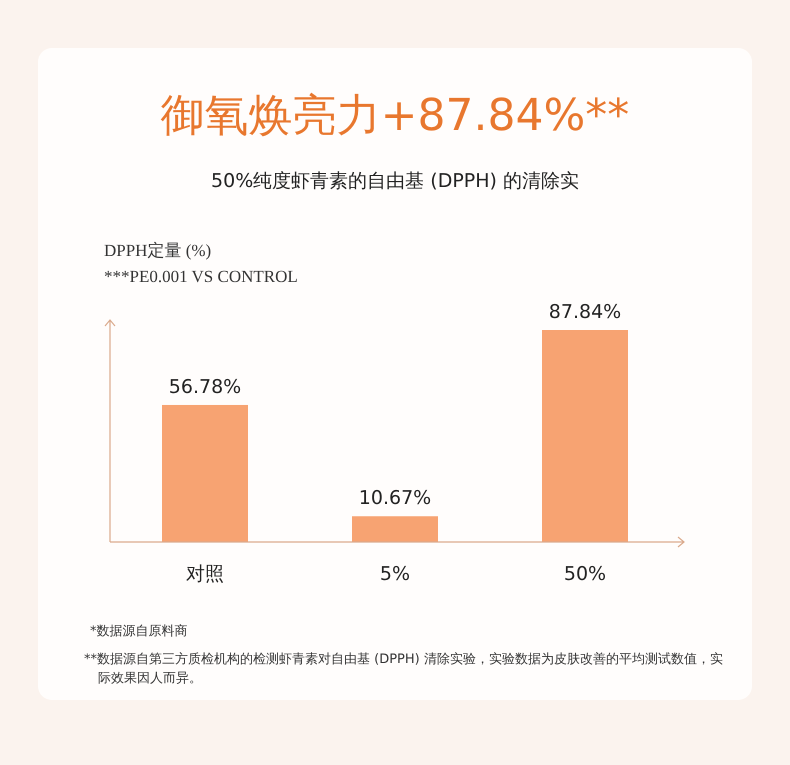 The image size is (790, 765). I want to click on data-label: 87.84%, so click(585, 312).